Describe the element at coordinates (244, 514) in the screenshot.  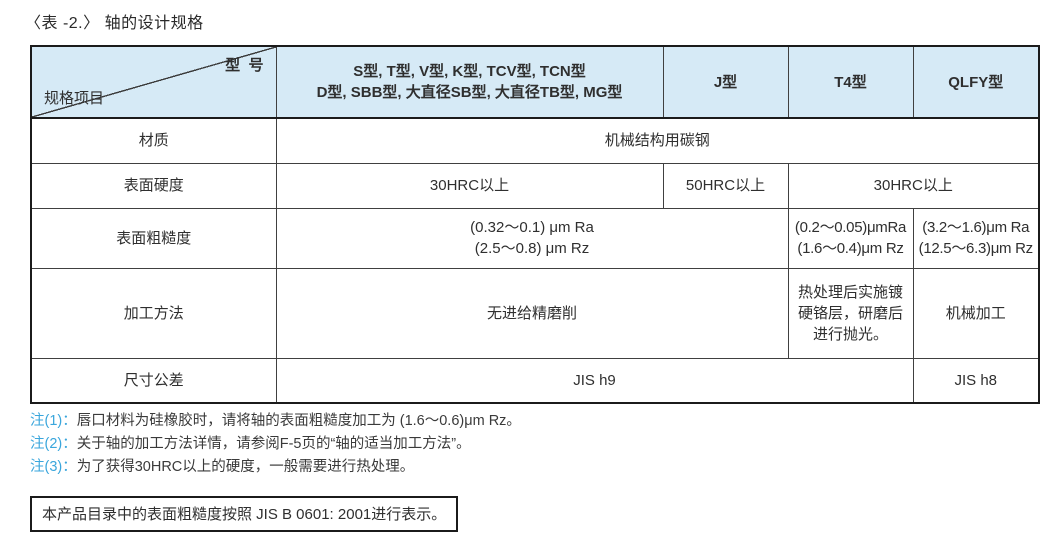
I see `roughness-standard-notice-box: 本产品目录中的表面粗糙度按照 JIS B 0601: 2001进行表示。` at that location.